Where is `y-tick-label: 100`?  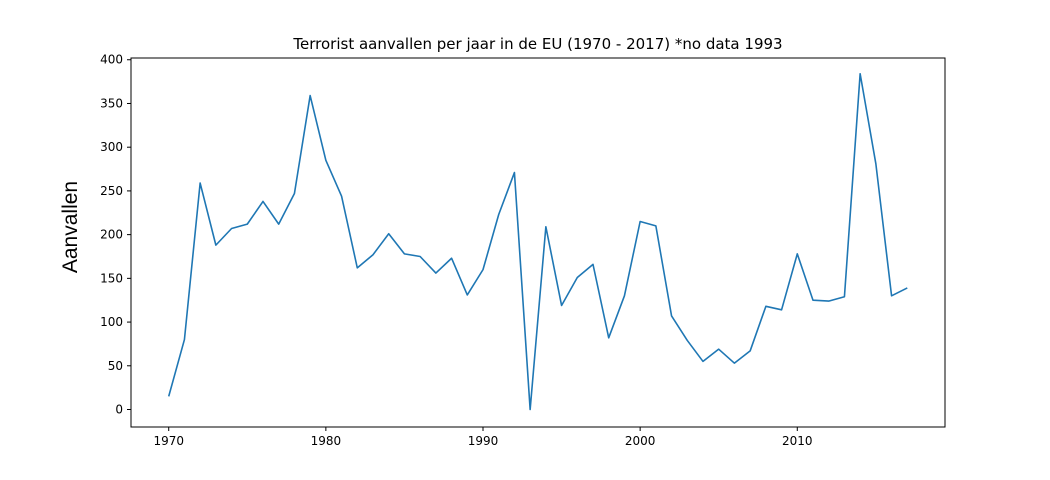
y-tick-label: 100 is located at coordinates (111, 322).